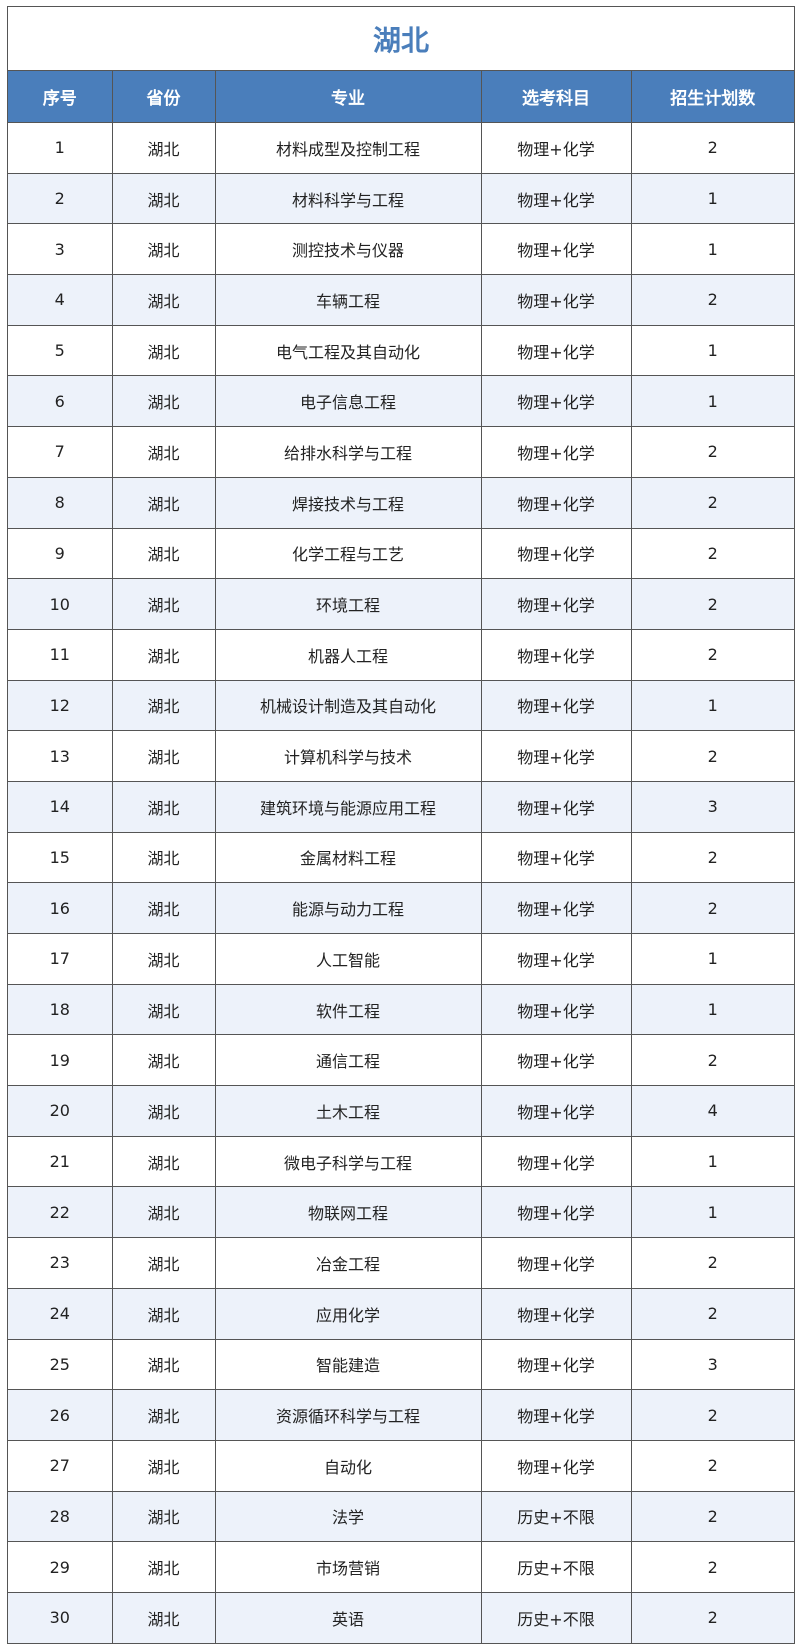 The height and width of the screenshot is (1649, 800). I want to click on cell-major: 机器人工程, so click(348, 654).